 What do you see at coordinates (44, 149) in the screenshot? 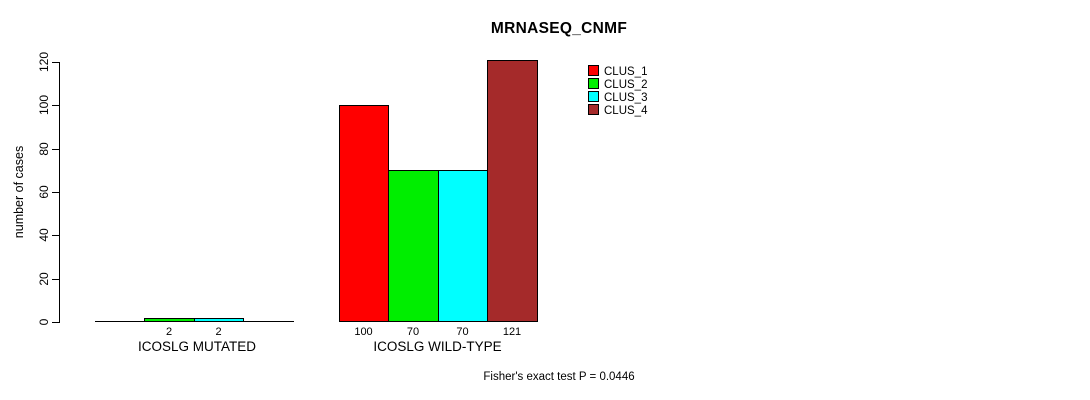
I see `y-tick-label: 80` at bounding box center [44, 149].